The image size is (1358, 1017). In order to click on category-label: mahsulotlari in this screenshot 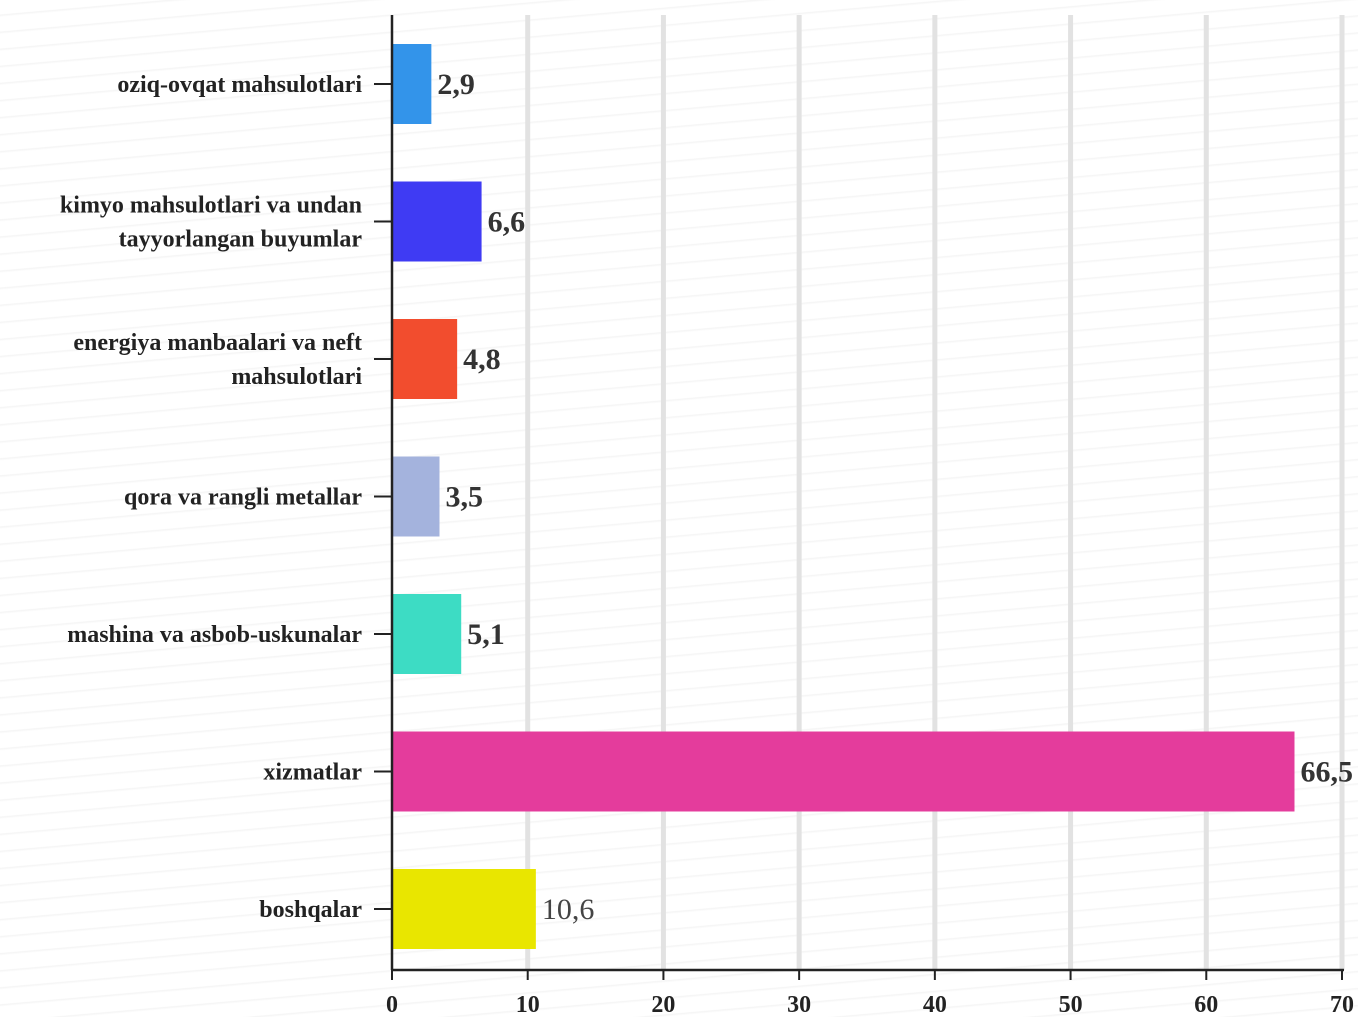, I will do `click(296, 377)`.